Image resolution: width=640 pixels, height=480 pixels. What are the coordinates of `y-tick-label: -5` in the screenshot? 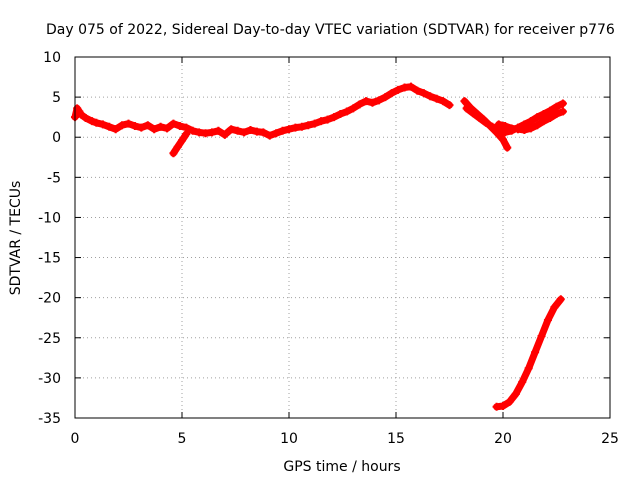 It's located at (54, 178).